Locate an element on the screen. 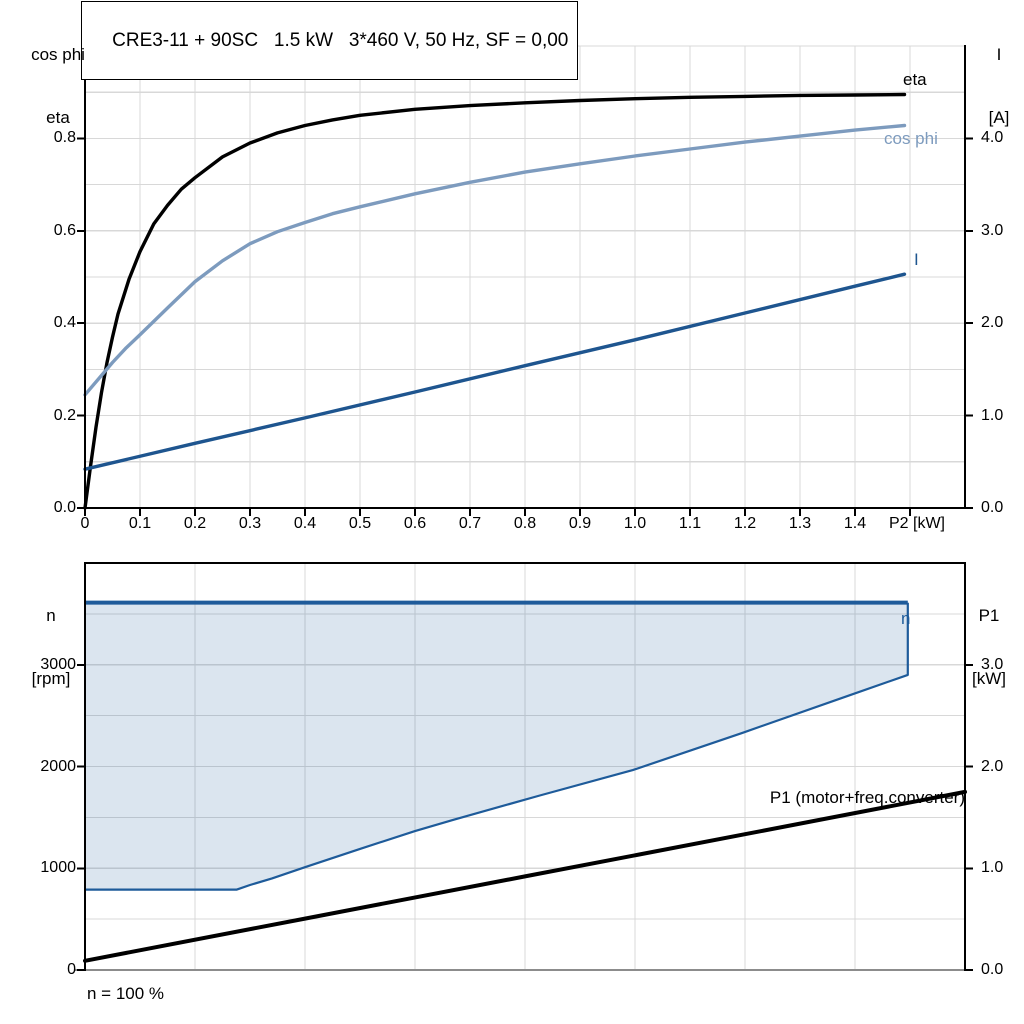 This screenshot has height=1024, width=1024. x-tick-label: 0.2 is located at coordinates (195, 523).